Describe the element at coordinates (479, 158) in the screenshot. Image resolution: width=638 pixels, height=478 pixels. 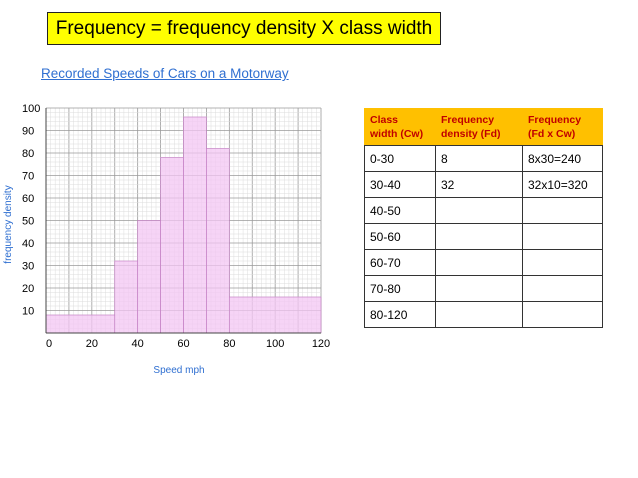
I see `cell-frequency-density: 8` at that location.